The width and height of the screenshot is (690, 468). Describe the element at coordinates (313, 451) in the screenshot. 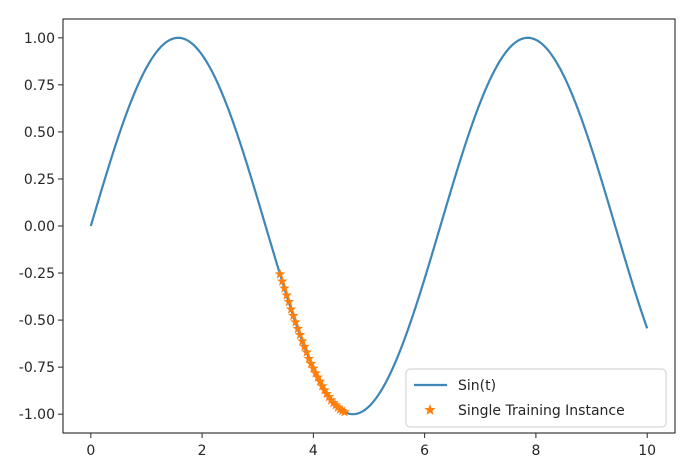

I see `x-tick-label: 4` at that location.